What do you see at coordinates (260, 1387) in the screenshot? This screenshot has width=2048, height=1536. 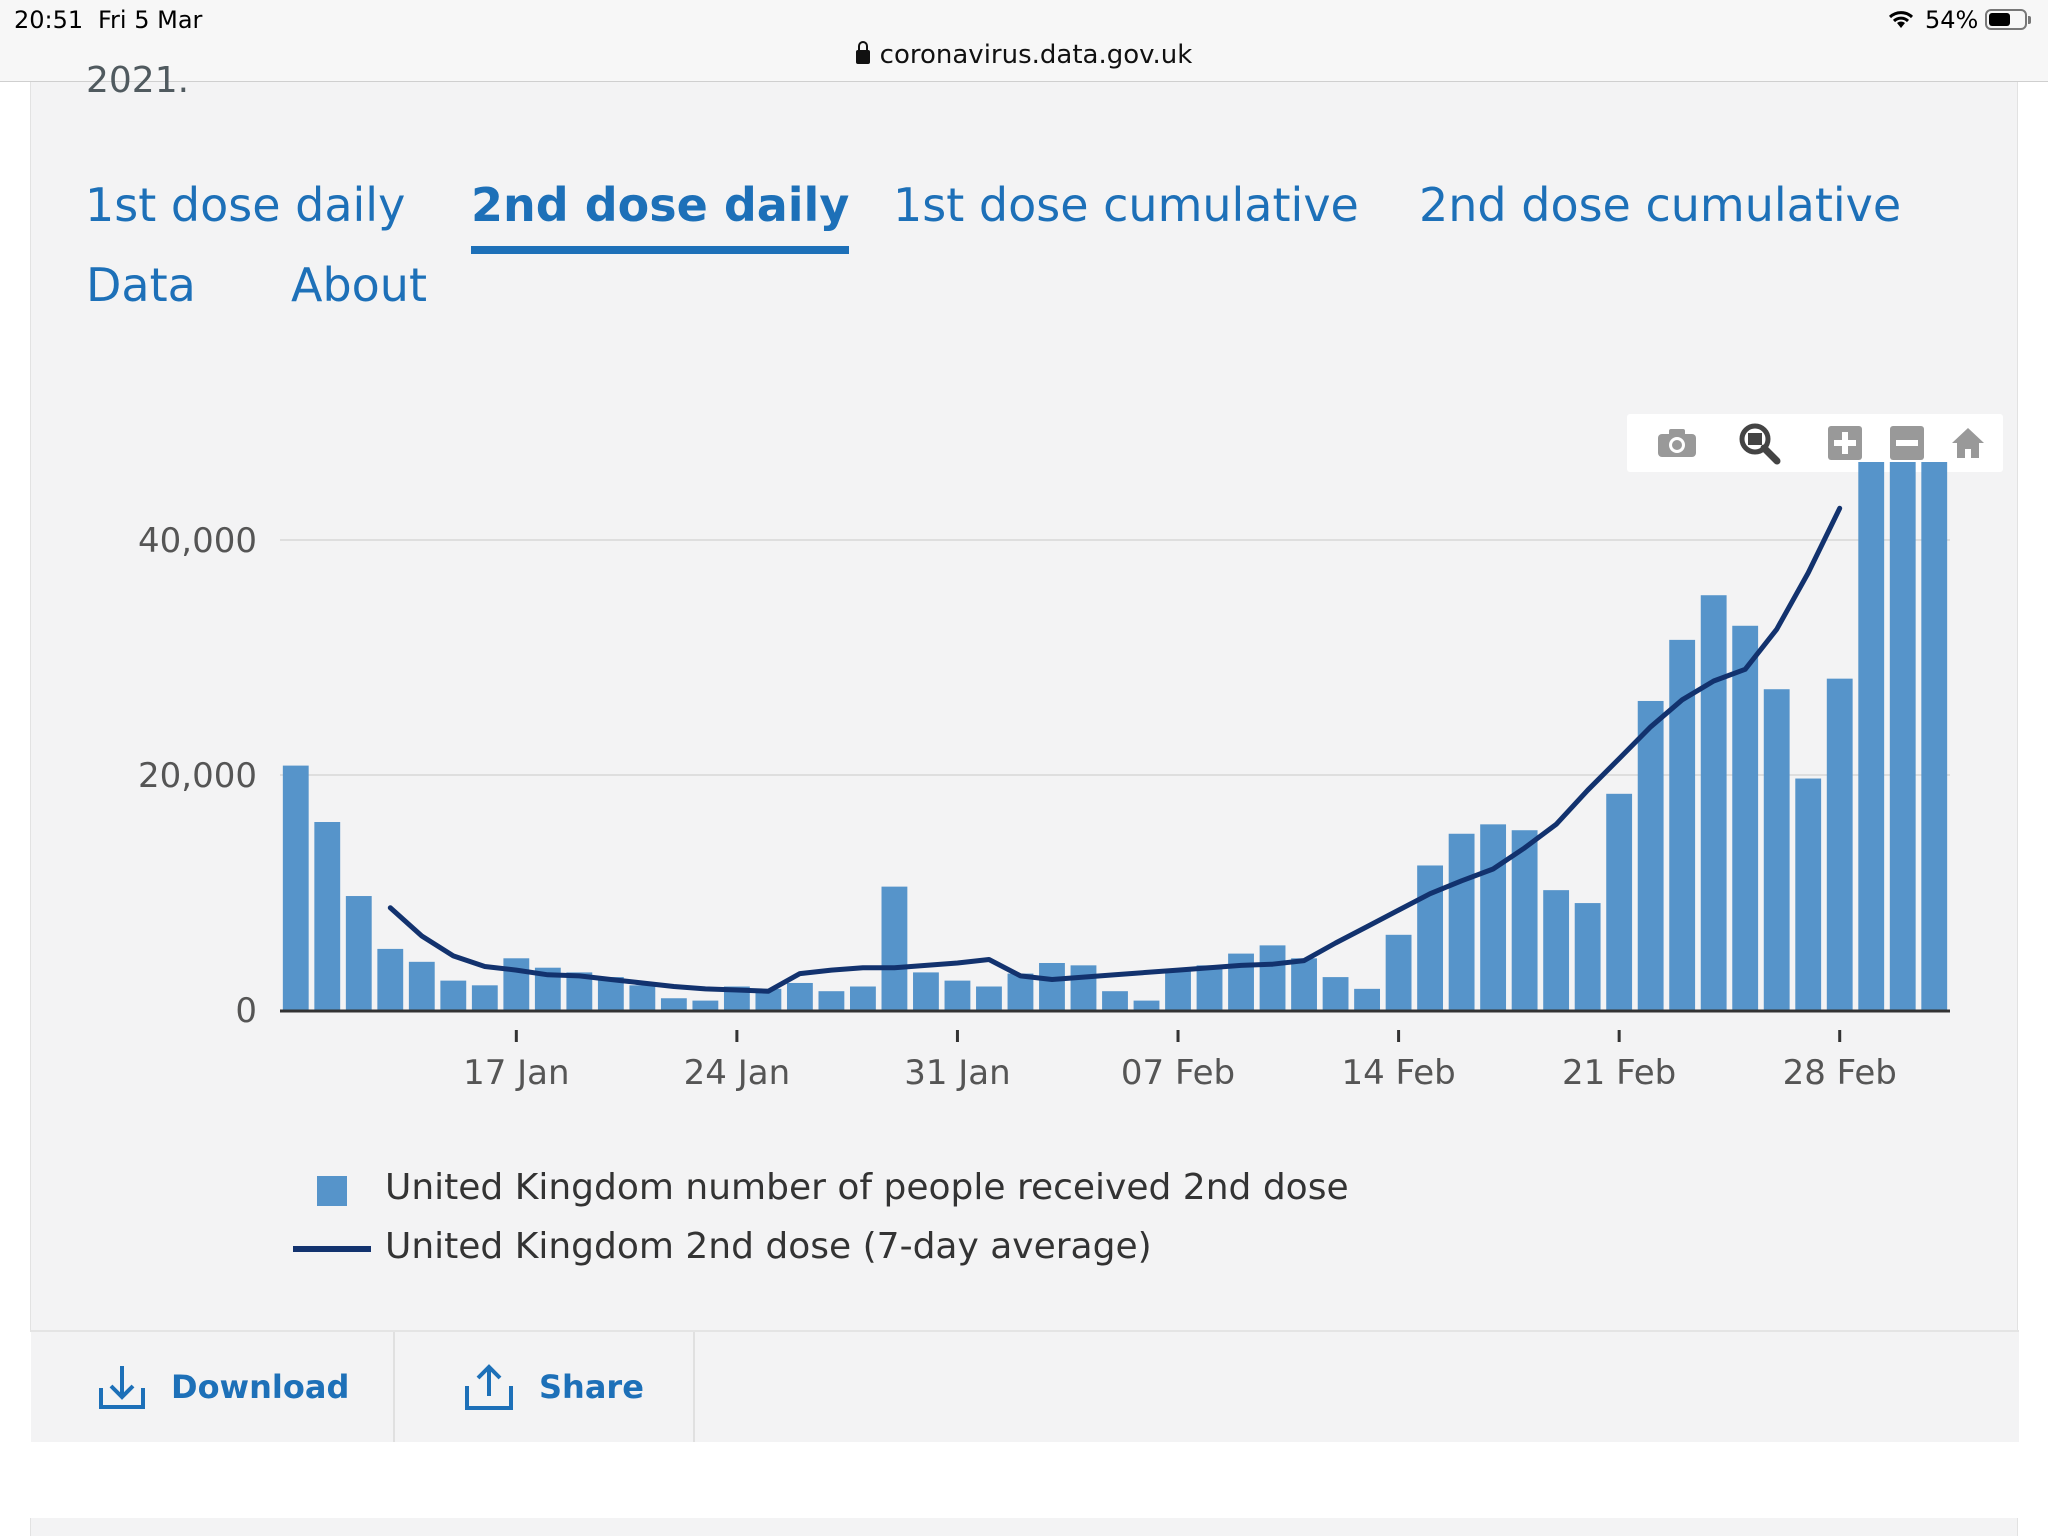 I see `download-label: Download` at bounding box center [260, 1387].